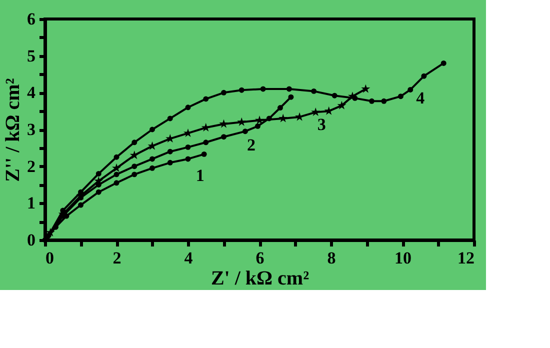  Describe the element at coordinates (331, 258) in the screenshot. I see `x-tick-label: 8` at that location.